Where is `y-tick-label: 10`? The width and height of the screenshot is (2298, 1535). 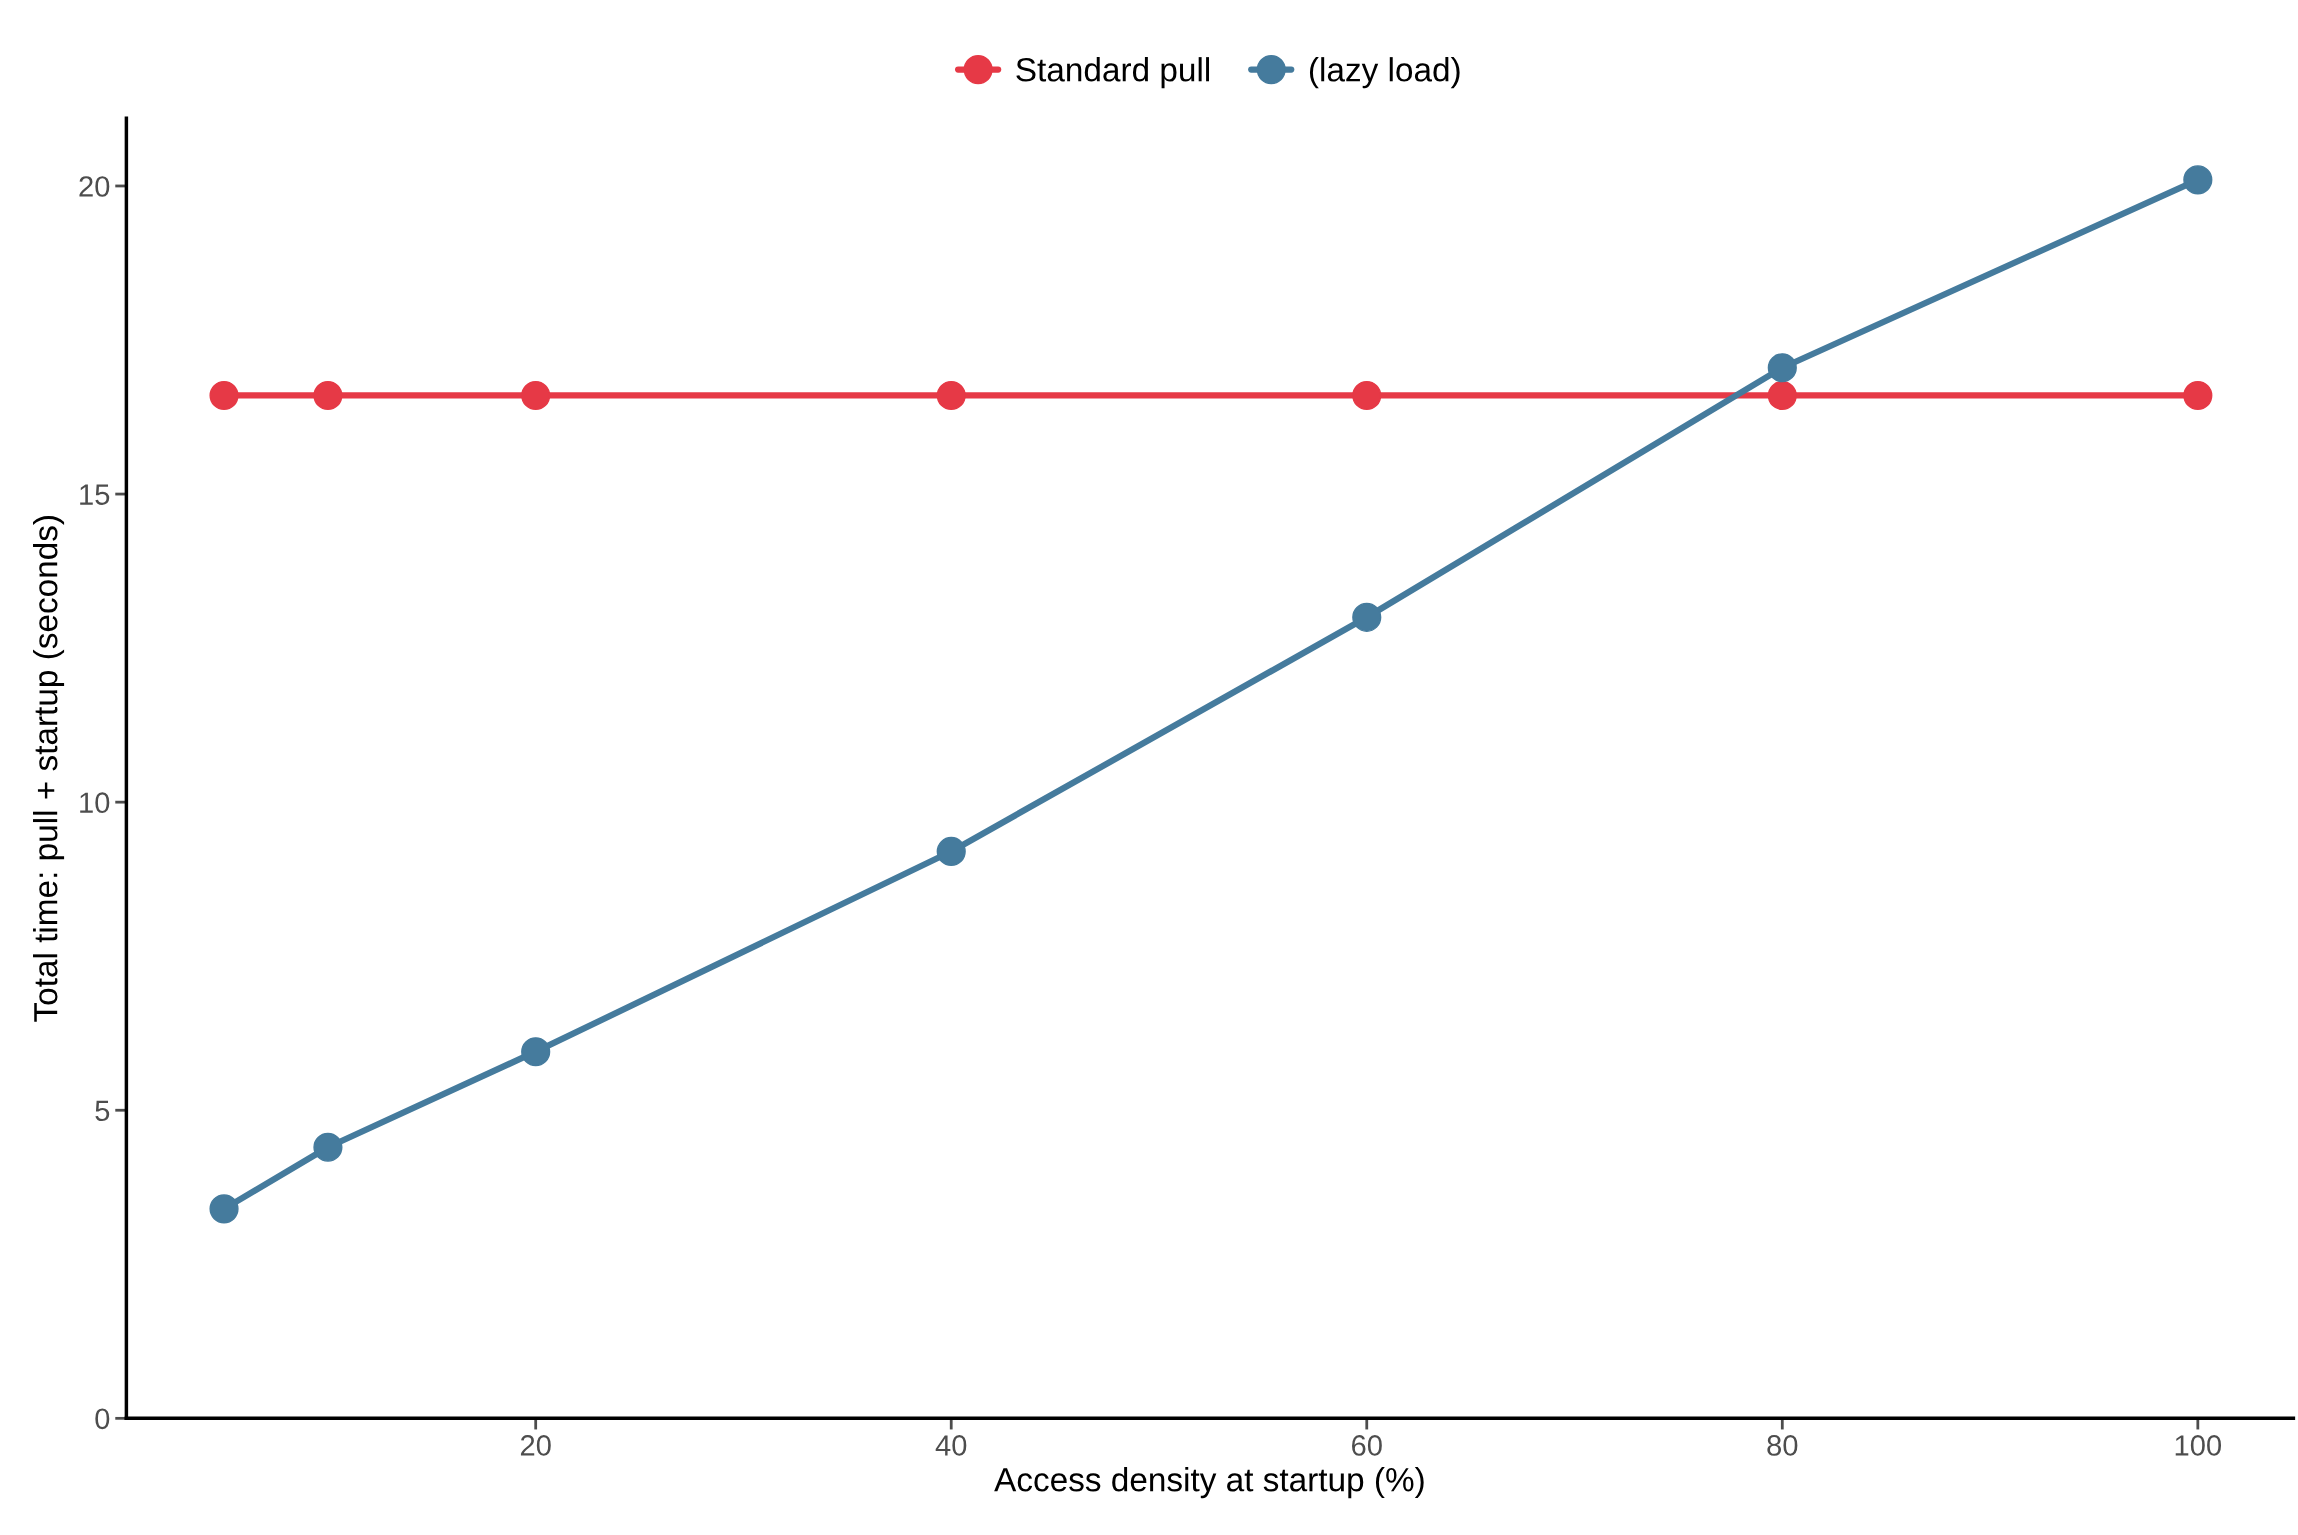 y-tick-label: 10 is located at coordinates (95, 803).